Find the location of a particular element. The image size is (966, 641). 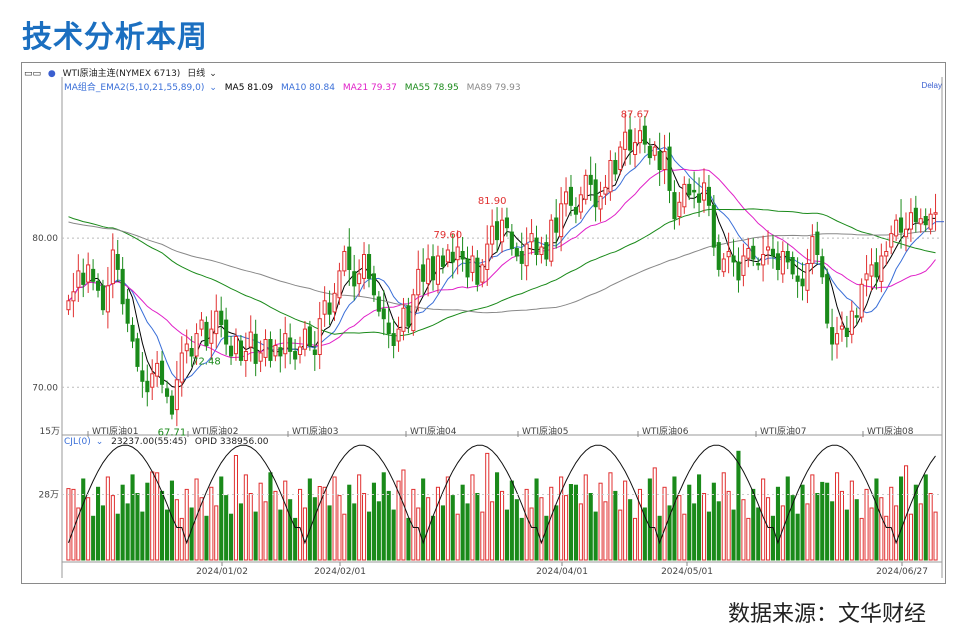

volume-legend-label: CJL(0) is located at coordinates (77, 442).